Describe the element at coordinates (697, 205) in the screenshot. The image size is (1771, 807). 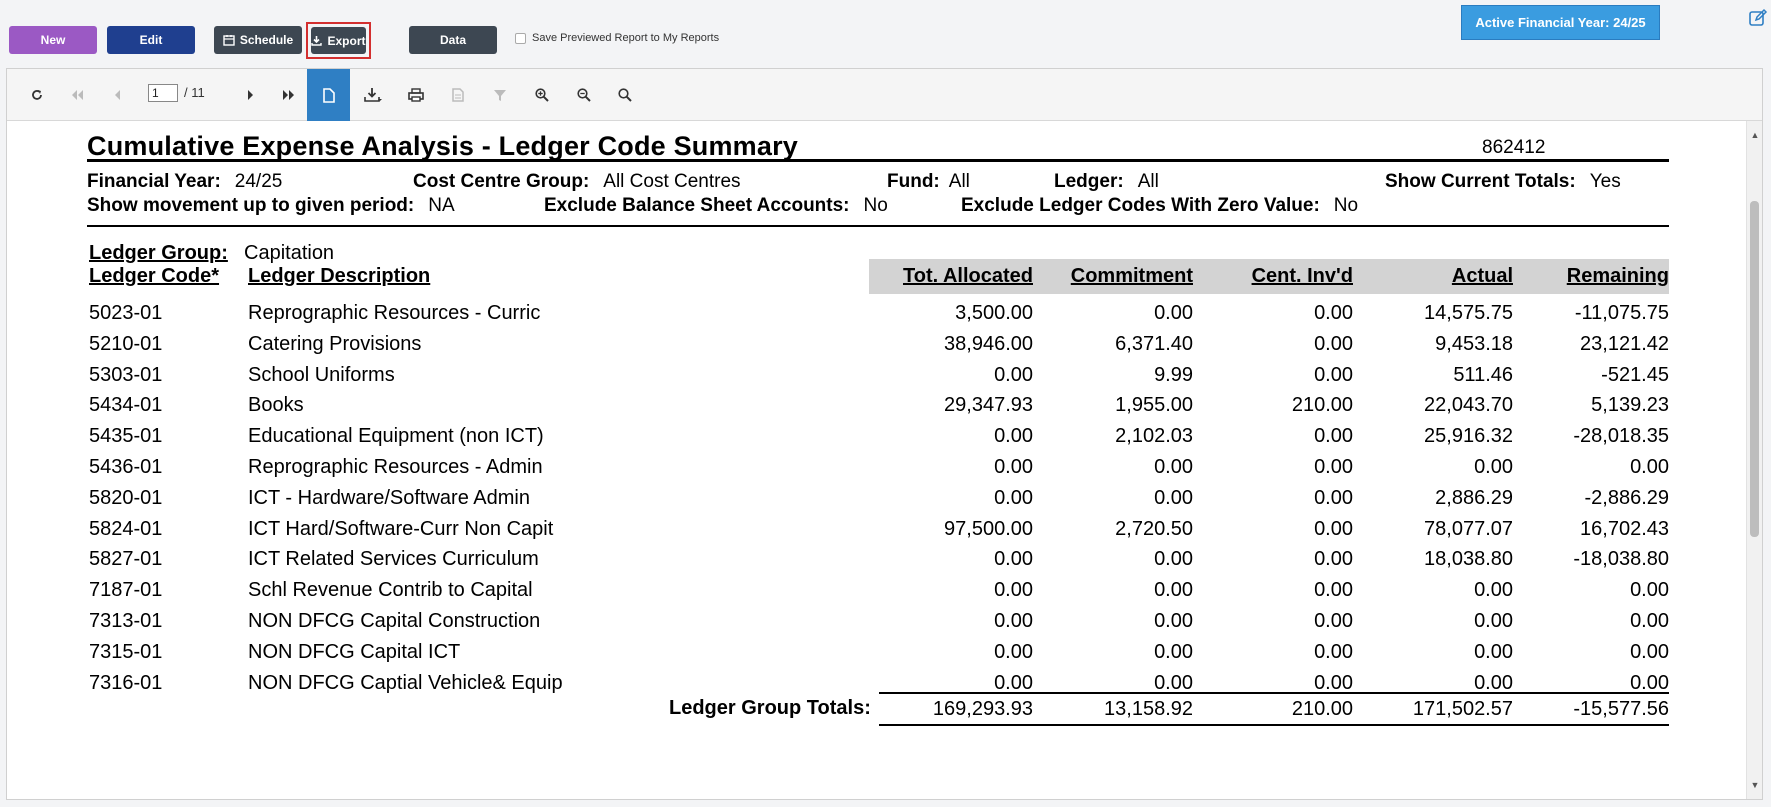
I see `meta-label: Exclude Balance Sheet Accounts:` at that location.